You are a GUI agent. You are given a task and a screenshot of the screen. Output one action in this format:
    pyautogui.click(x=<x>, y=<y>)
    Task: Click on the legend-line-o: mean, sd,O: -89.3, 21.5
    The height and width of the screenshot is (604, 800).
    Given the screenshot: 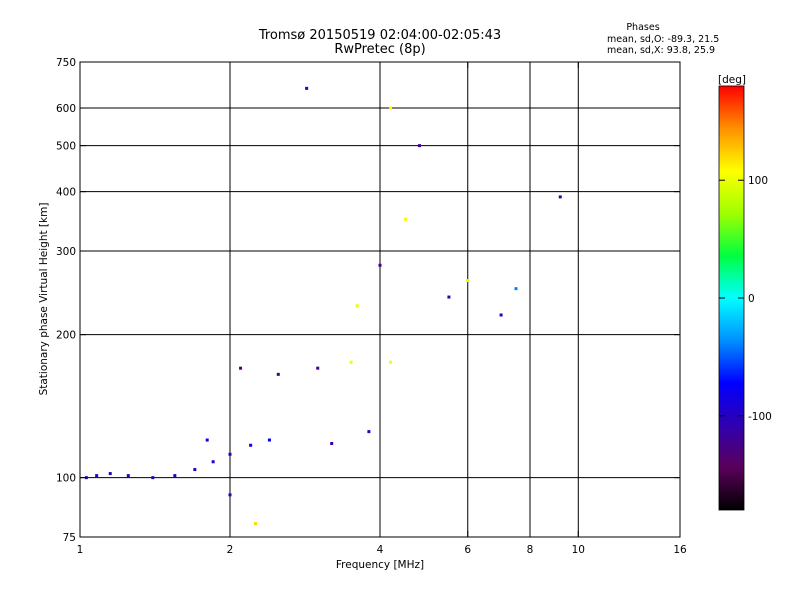 What is the action you would take?
    pyautogui.click(x=663, y=39)
    